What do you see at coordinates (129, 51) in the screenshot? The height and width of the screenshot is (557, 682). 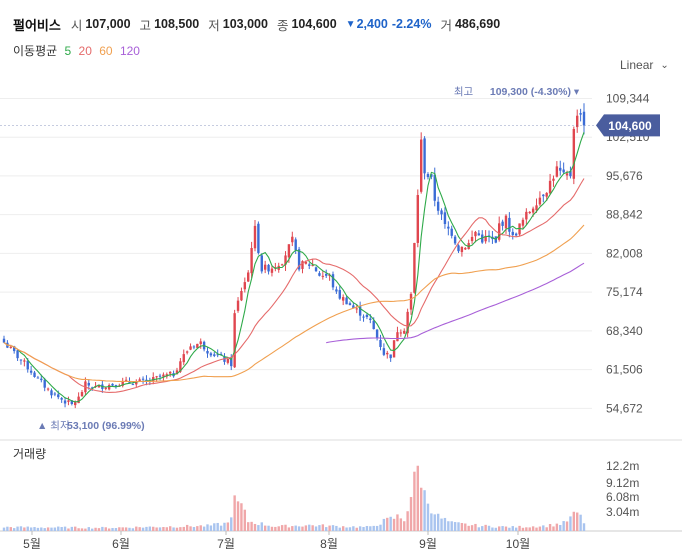 I see `ma-120-label: 120` at bounding box center [129, 51].